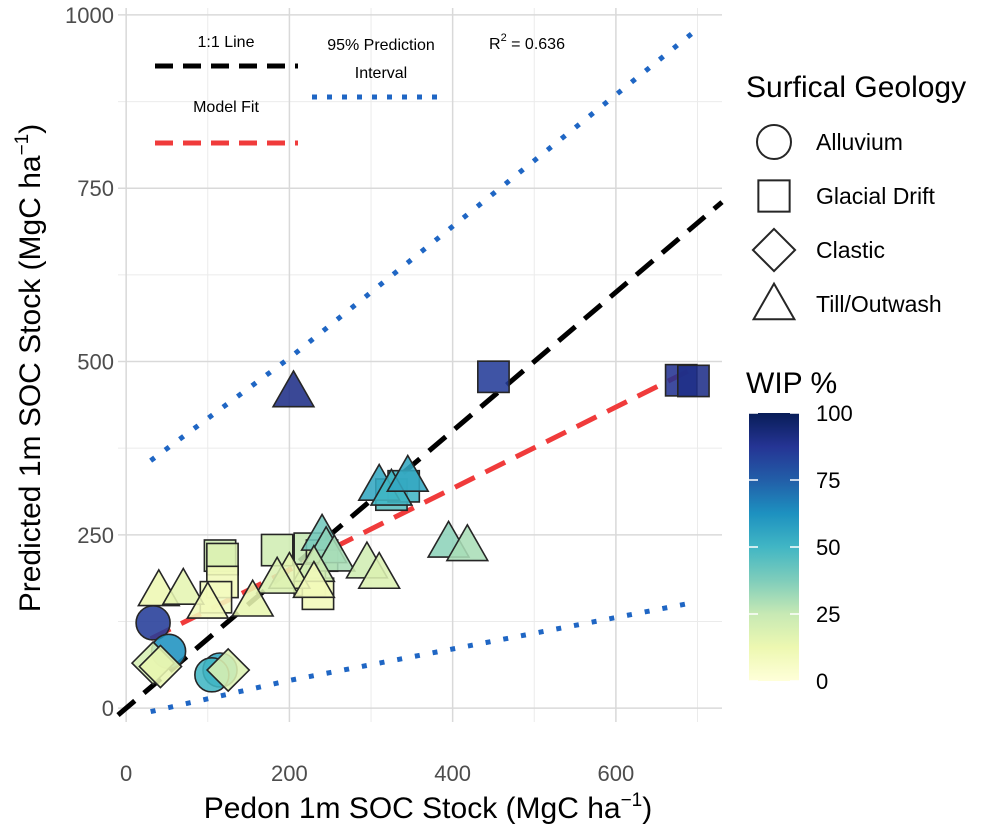 The width and height of the screenshot is (1000, 836). Describe the element at coordinates (95, 188) in the screenshot. I see `y-tick-label: 750` at that location.